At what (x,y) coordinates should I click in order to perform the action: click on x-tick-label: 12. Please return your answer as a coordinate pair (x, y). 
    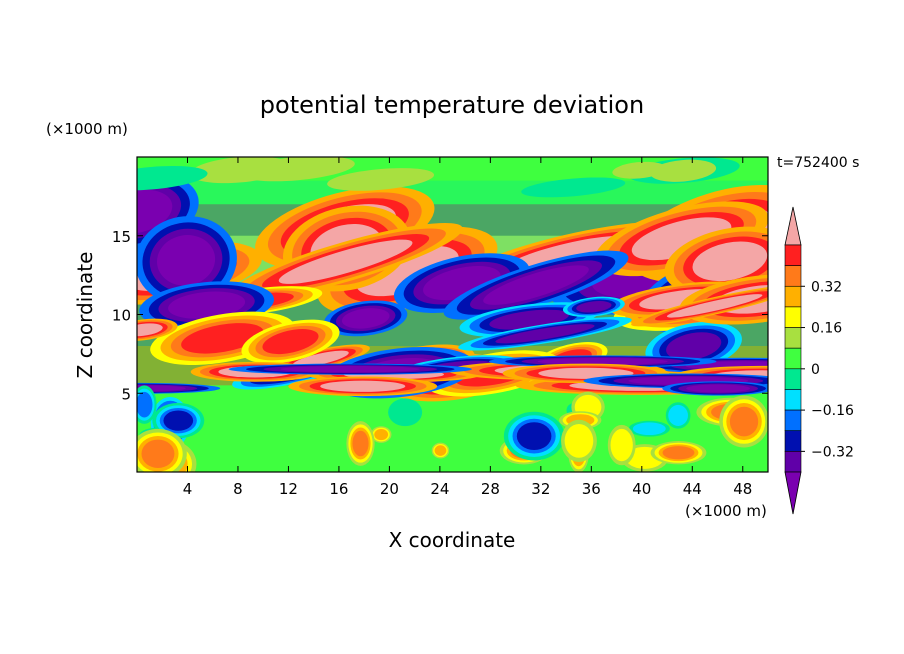
    Looking at the image, I should click on (288, 489).